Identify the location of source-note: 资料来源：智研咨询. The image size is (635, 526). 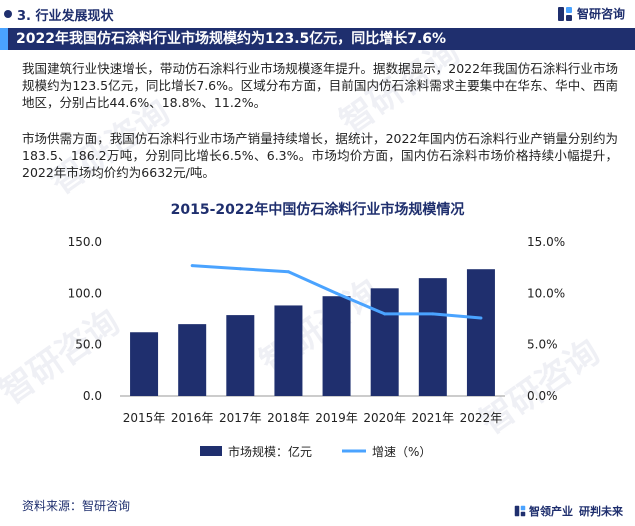
(76, 506).